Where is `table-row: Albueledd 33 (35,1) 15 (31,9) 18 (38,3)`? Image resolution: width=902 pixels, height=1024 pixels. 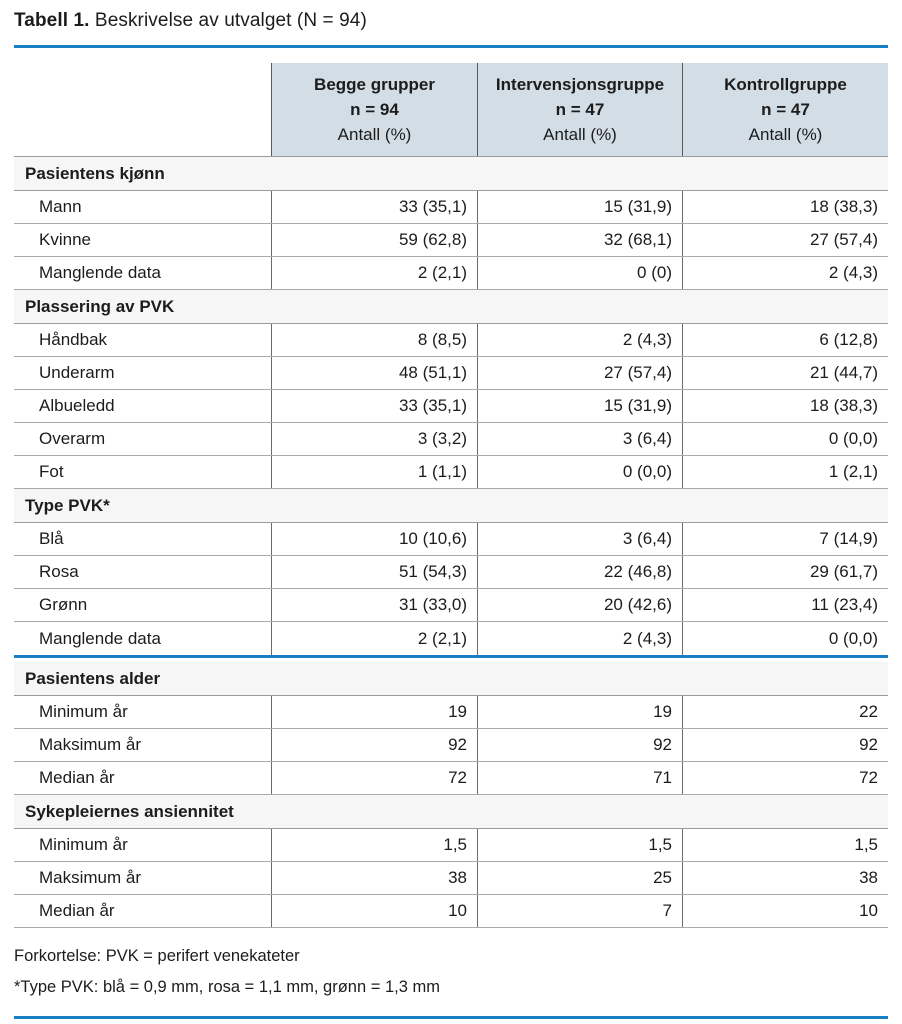
table-row: Albueledd 33 (35,1) 15 (31,9) 18 (38,3) is located at coordinates (451, 406).